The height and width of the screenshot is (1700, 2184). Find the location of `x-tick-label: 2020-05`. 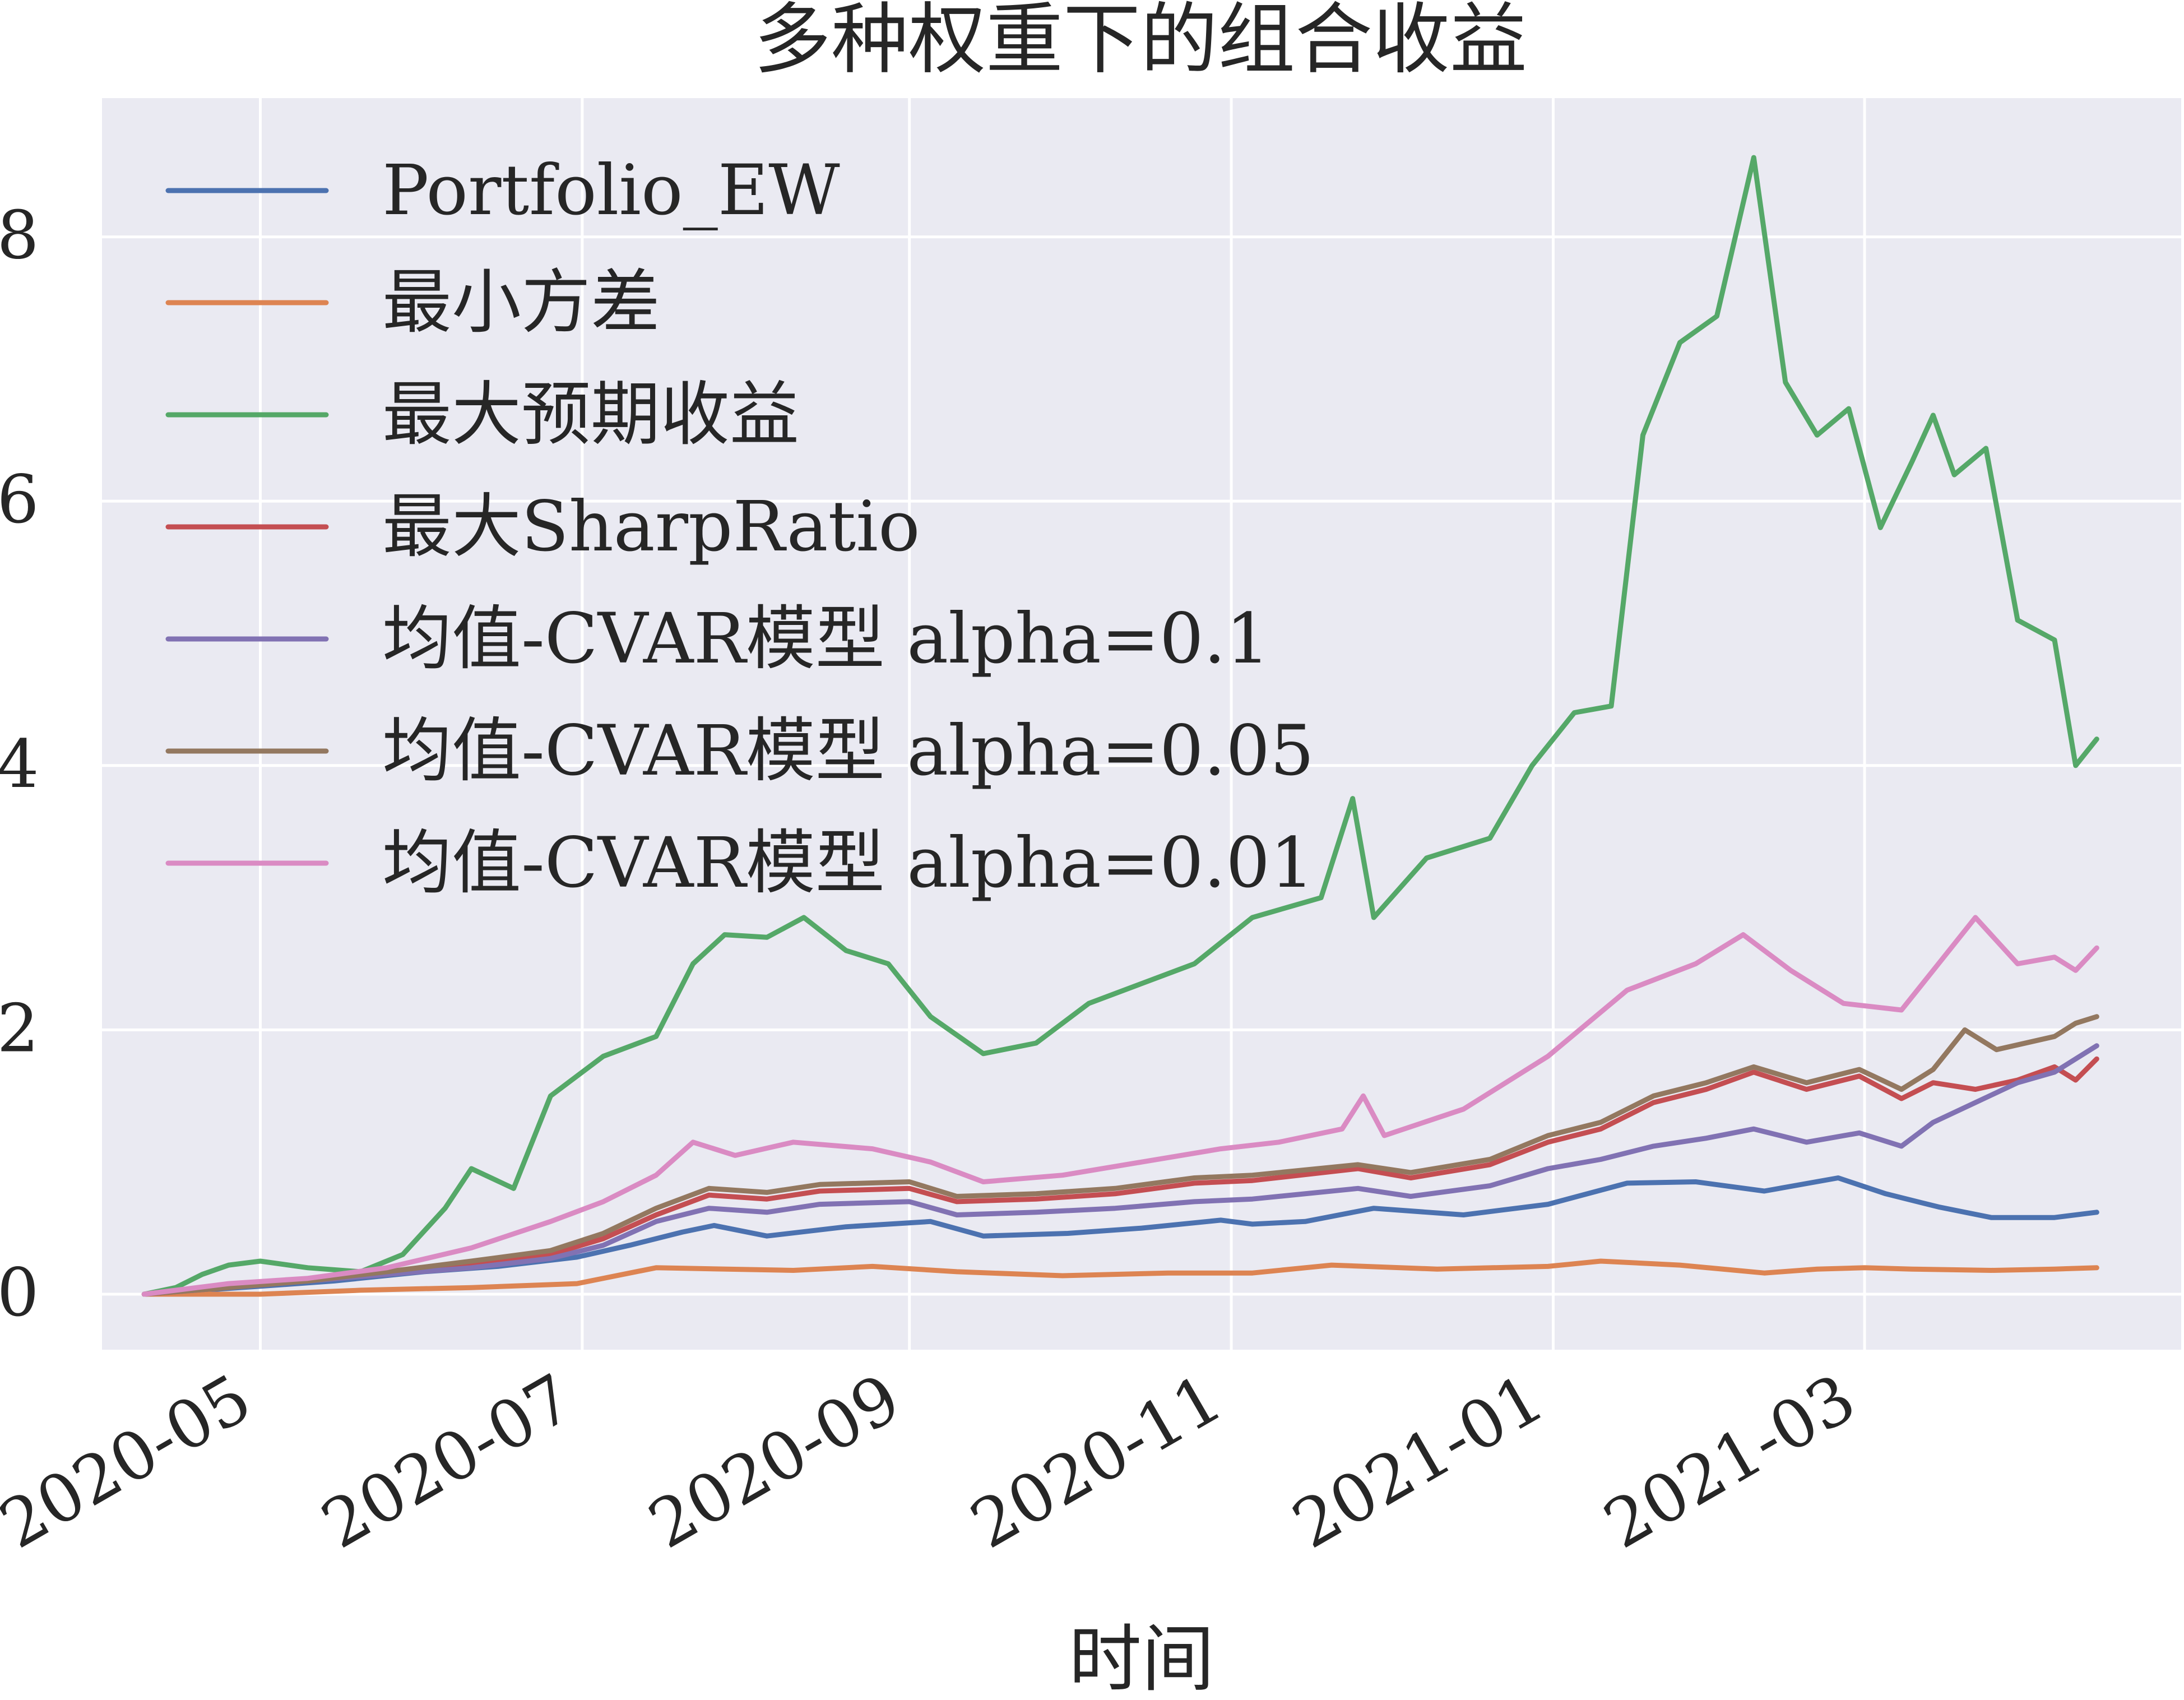

x-tick-label: 2020-05 is located at coordinates (132, 1461).